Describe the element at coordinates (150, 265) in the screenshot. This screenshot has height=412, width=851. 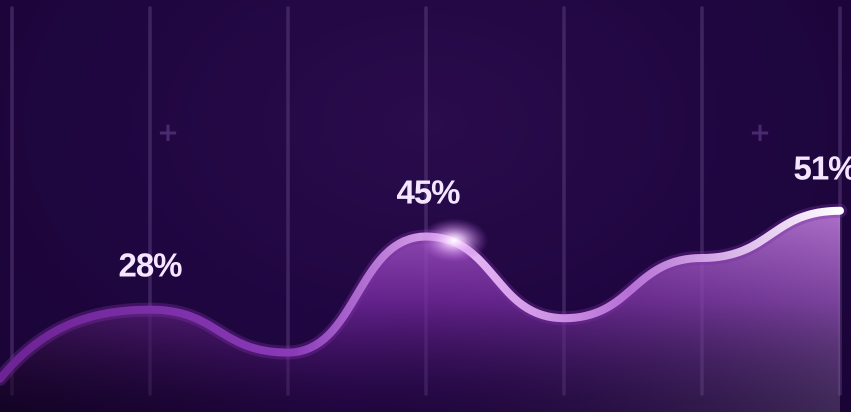
I see `data-label-1: 28%` at that location.